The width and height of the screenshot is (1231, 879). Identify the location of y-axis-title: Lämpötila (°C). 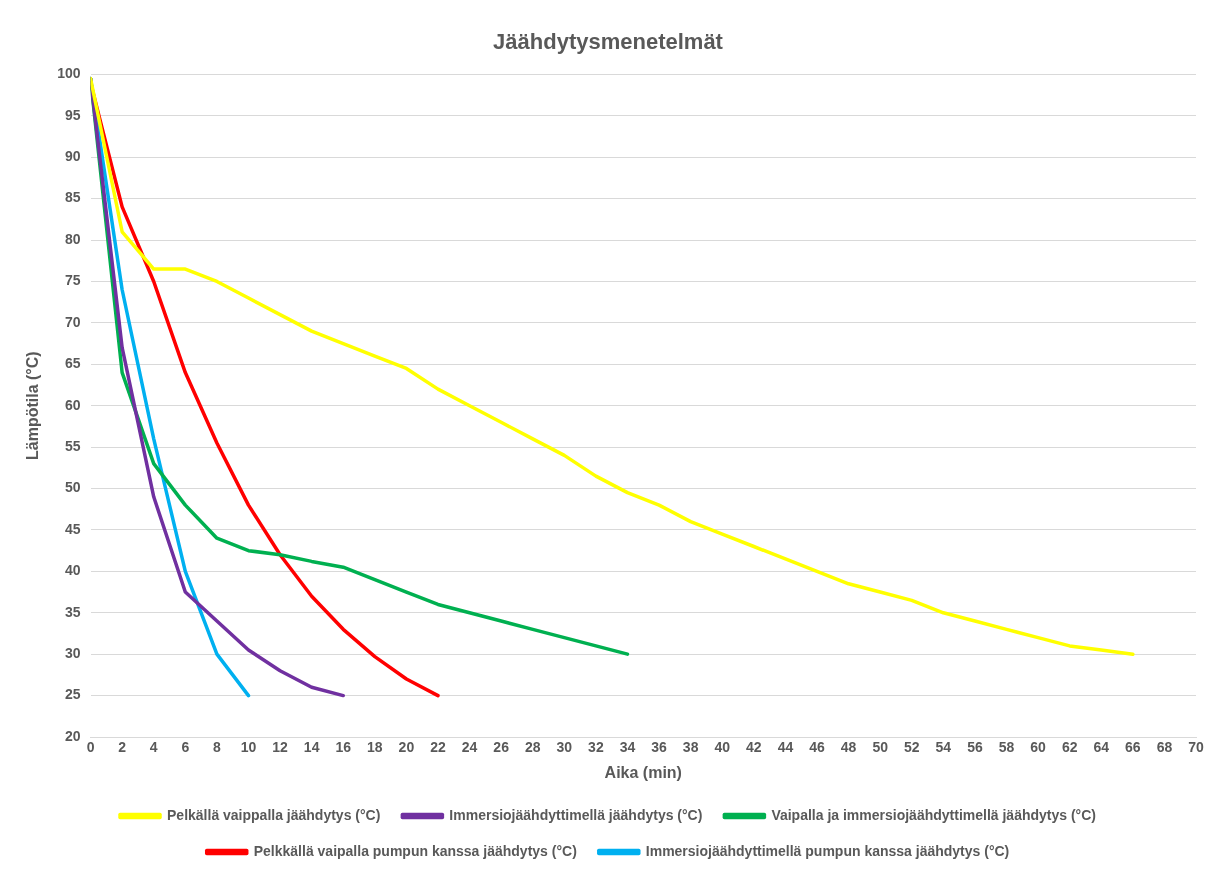
(33, 406).